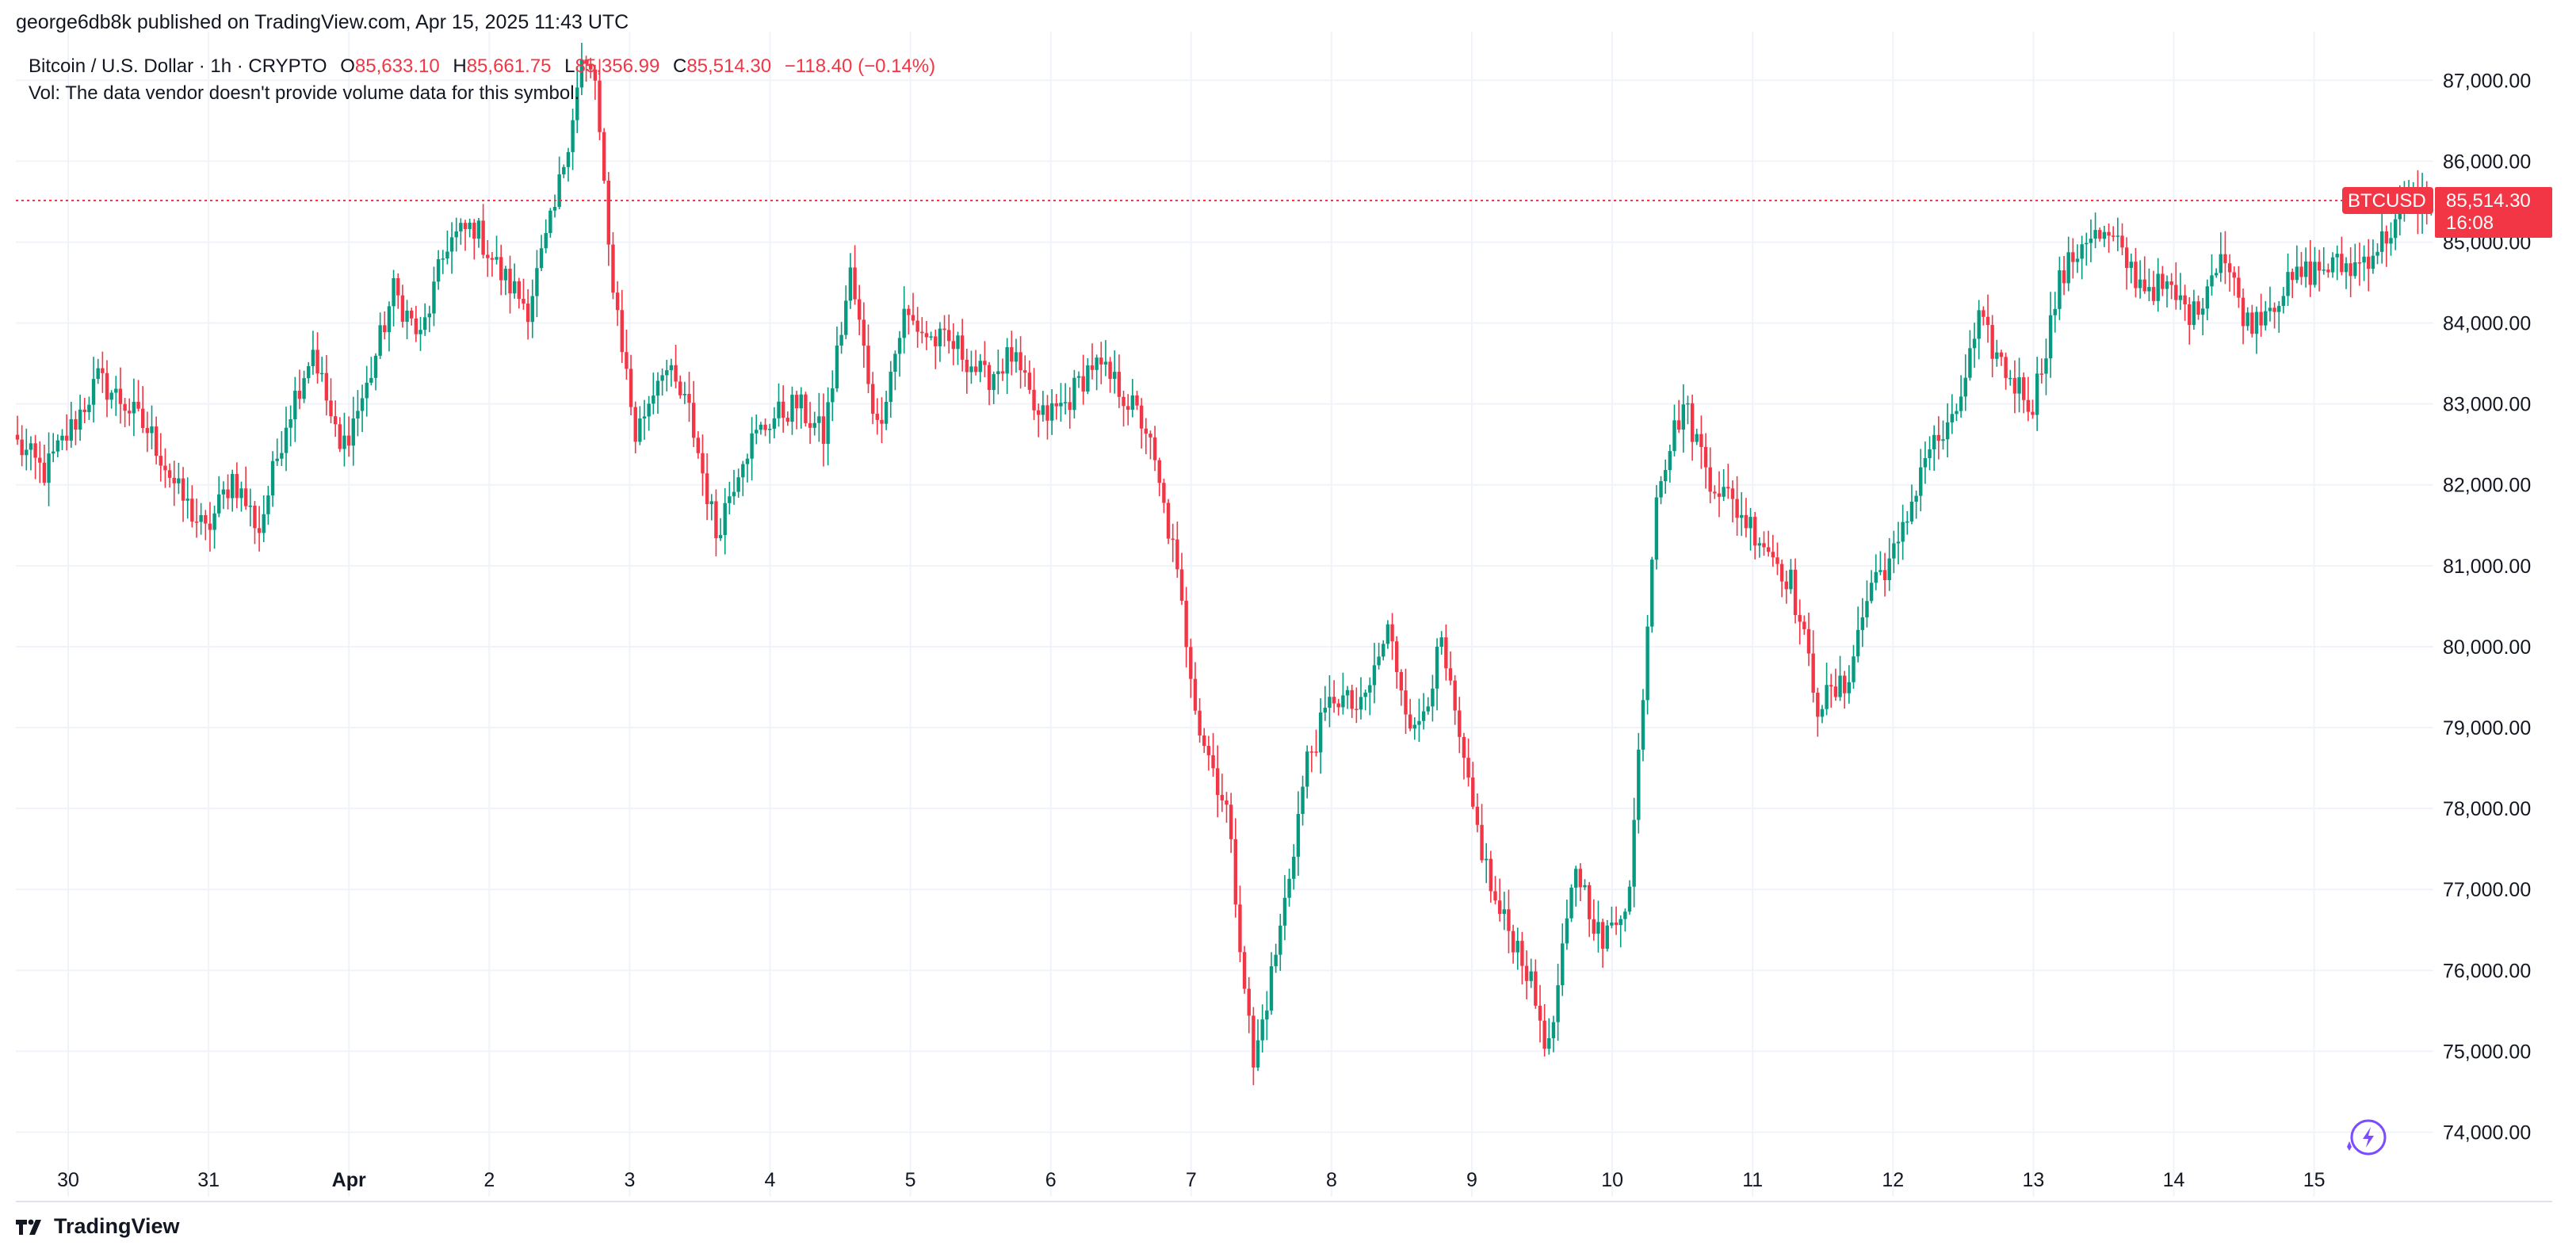  I want to click on y-tick-label: 82,000.00, so click(2487, 486).